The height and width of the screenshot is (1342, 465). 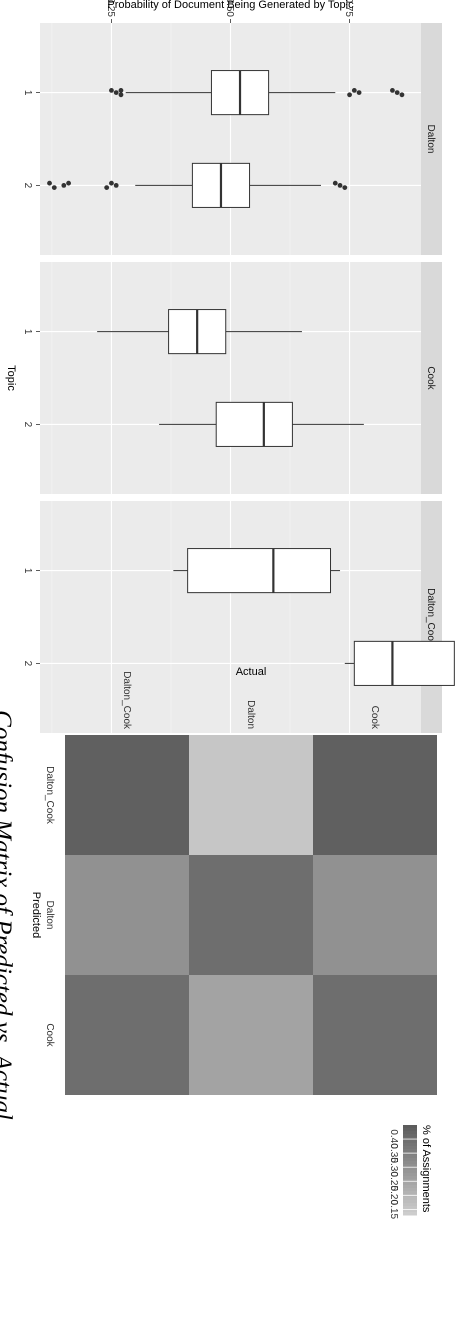 What do you see at coordinates (250, 714) in the screenshot?
I see `heatmap-x-tick-label: Dalton` at bounding box center [250, 714].